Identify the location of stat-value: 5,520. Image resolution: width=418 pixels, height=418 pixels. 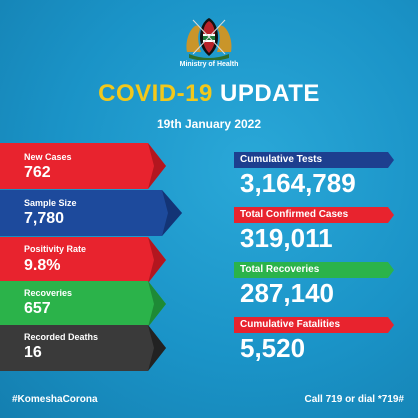
(273, 348).